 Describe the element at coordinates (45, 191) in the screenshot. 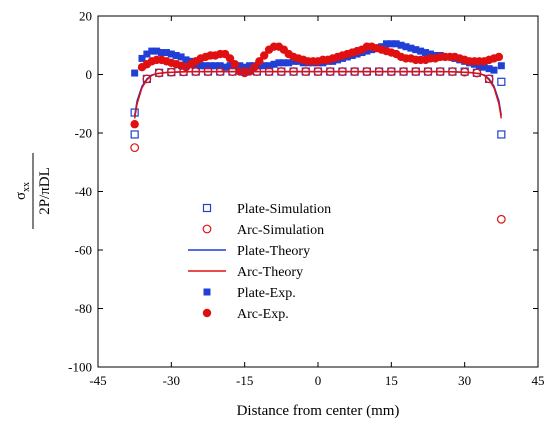

I see `y-axis-title-denominator: 2P/πDL` at that location.